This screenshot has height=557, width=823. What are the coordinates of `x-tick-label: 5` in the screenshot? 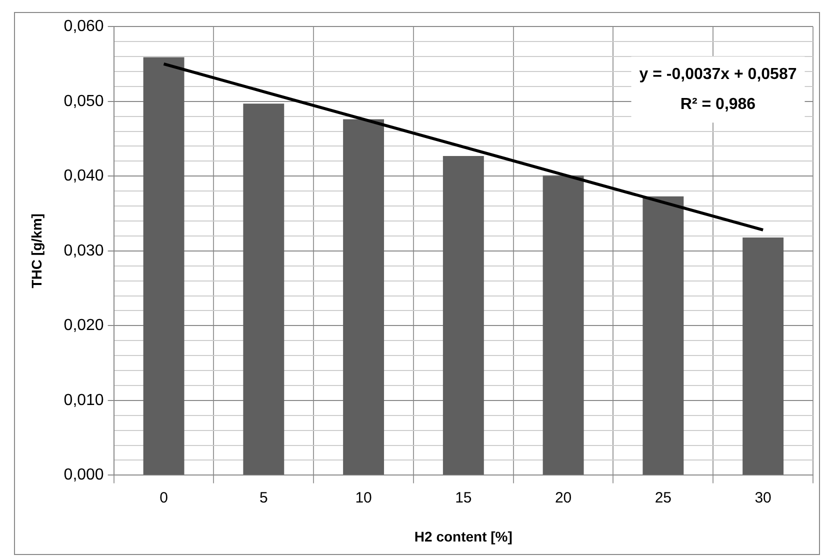 It's located at (263, 497).